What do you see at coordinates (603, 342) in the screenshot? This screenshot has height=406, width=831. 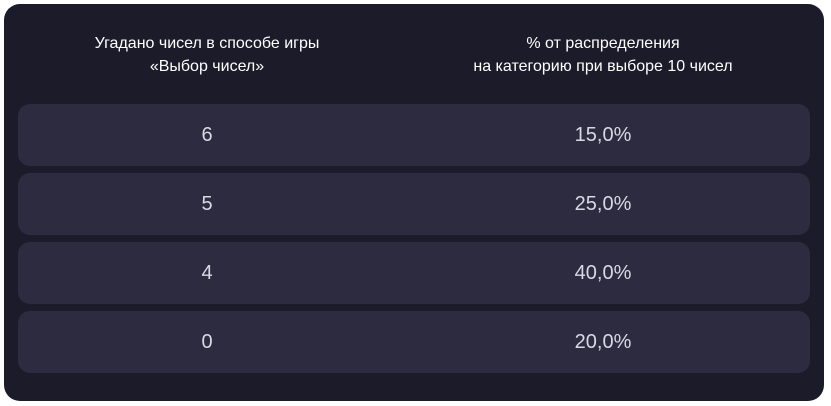 I see `percent-cell: 20,0%` at bounding box center [603, 342].